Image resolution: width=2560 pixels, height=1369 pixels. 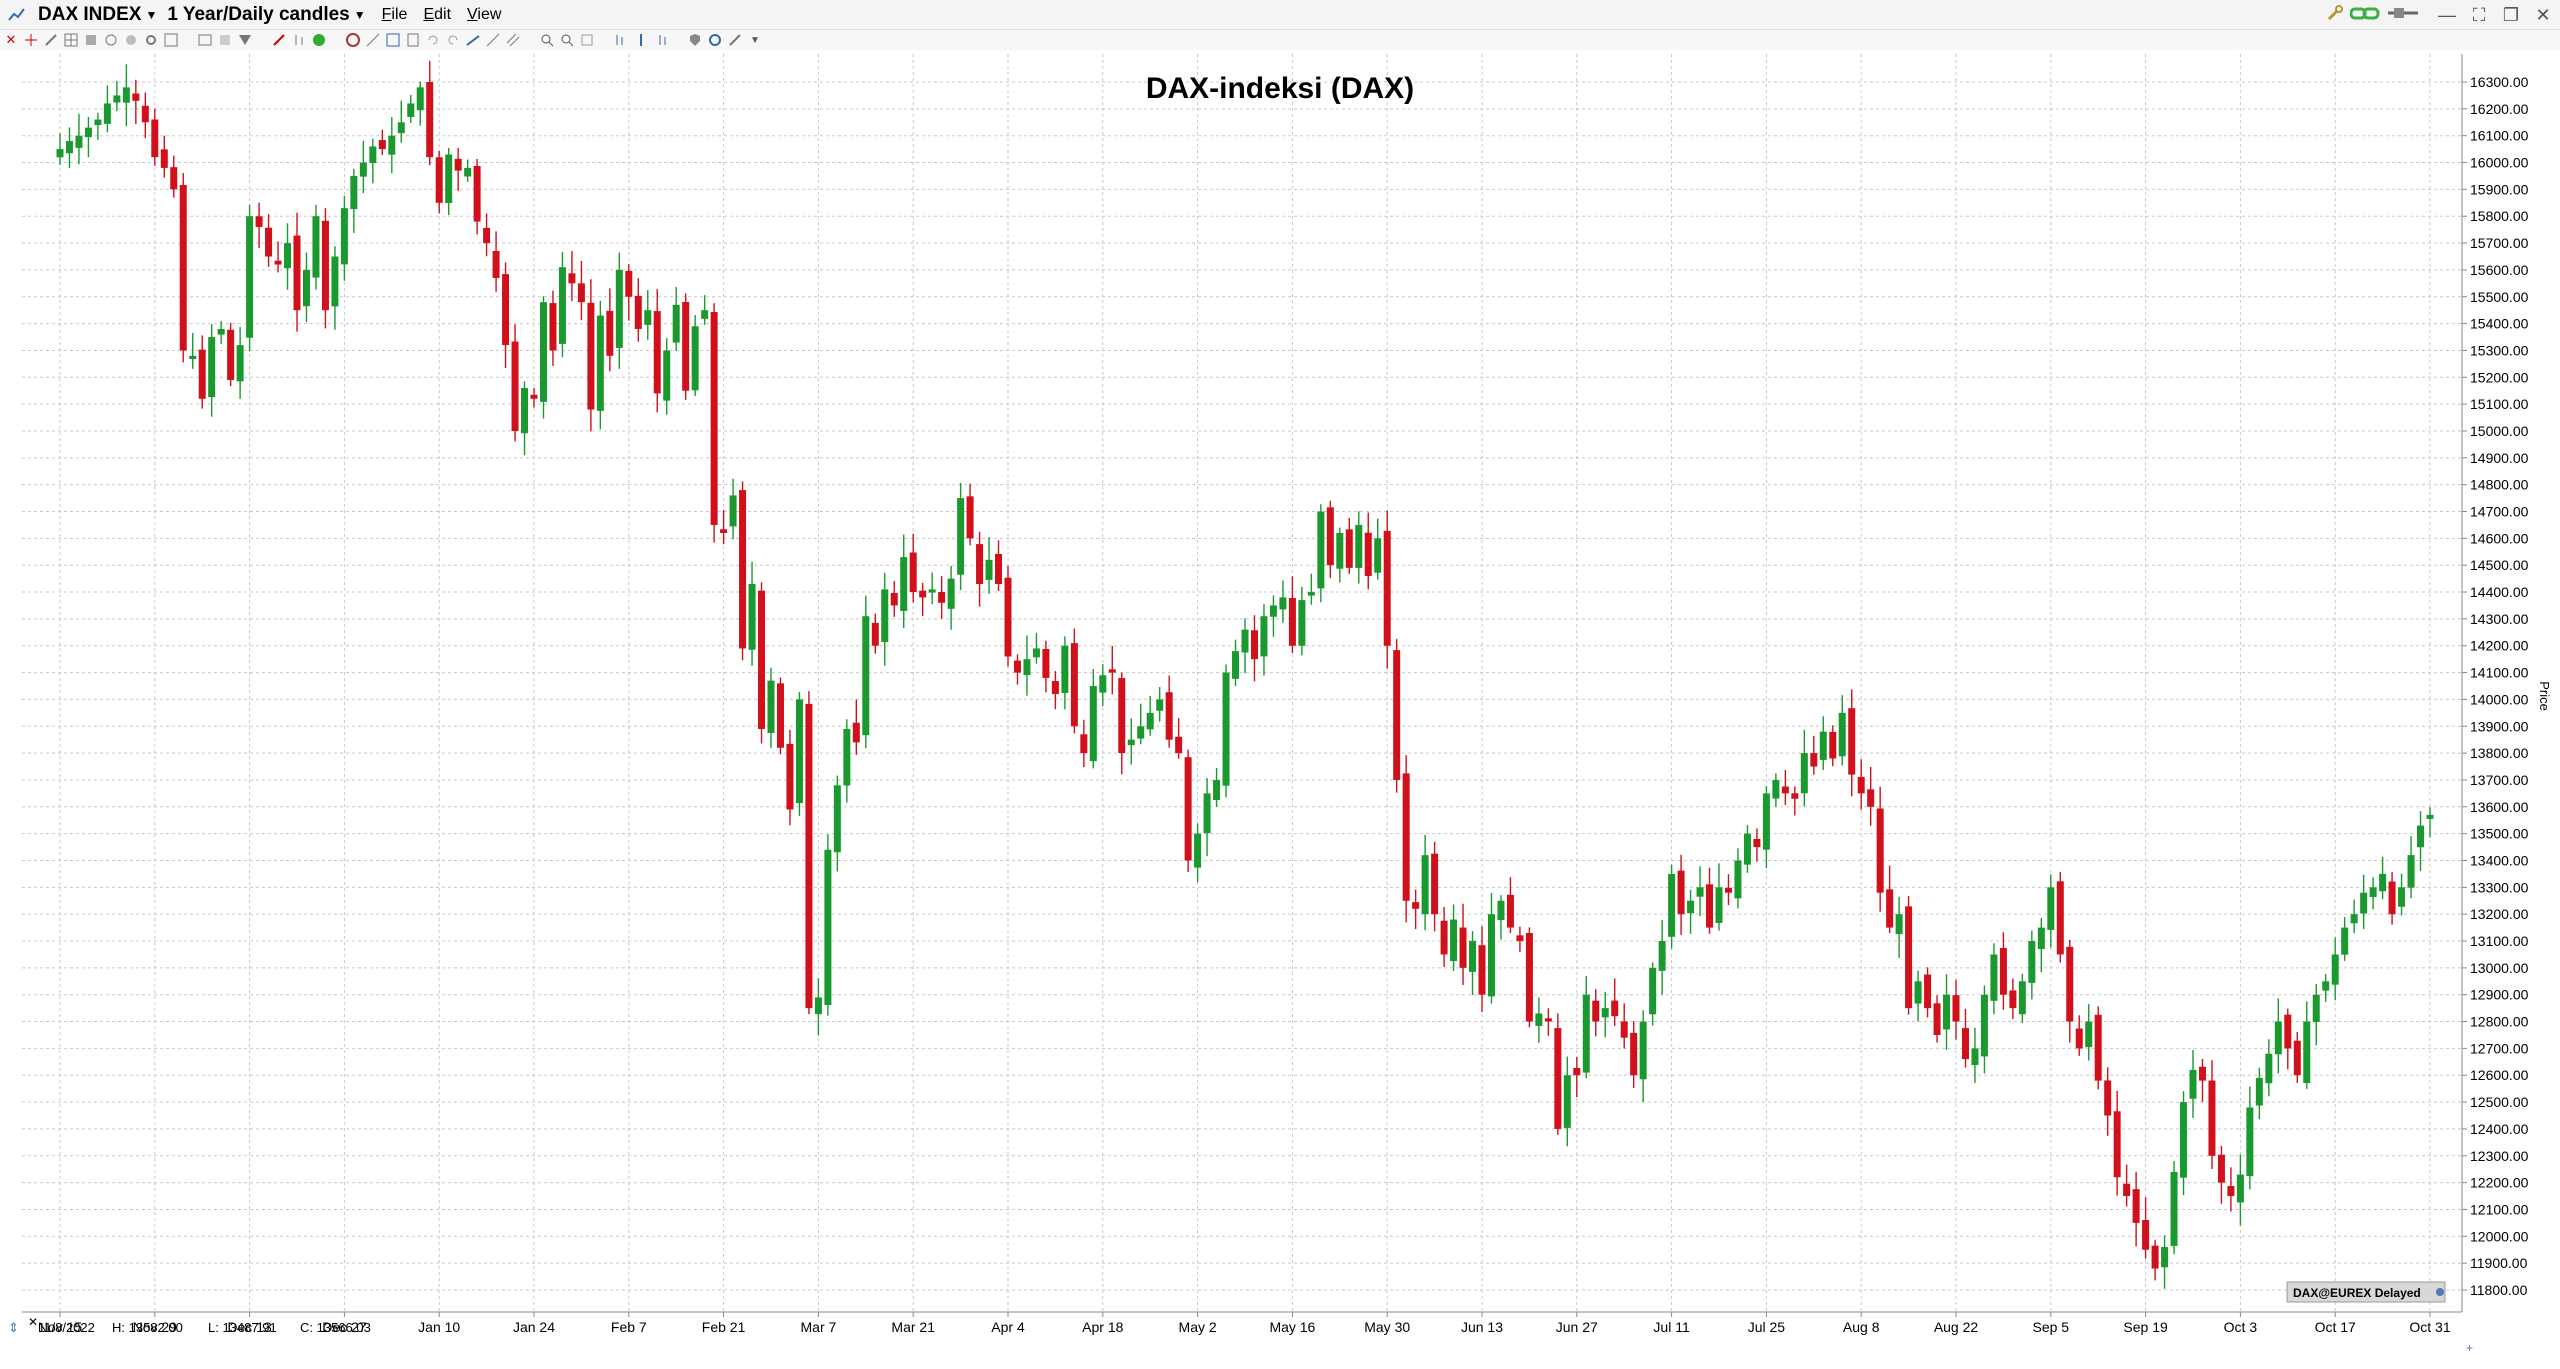 What do you see at coordinates (205, 40) in the screenshot?
I see `image-icon` at bounding box center [205, 40].